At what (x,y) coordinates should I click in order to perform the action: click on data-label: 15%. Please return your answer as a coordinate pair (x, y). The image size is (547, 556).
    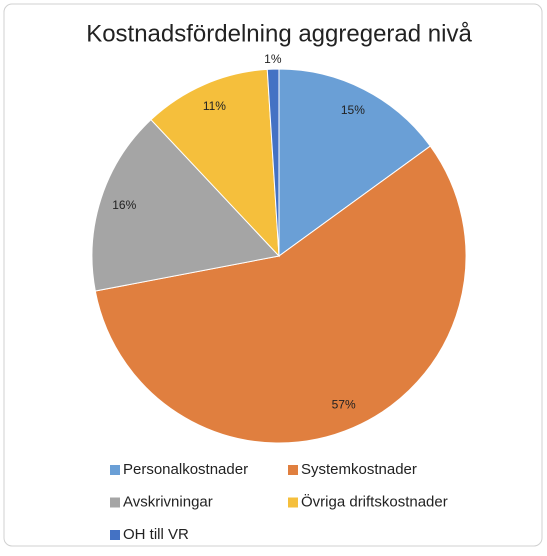
    Looking at the image, I should click on (353, 110).